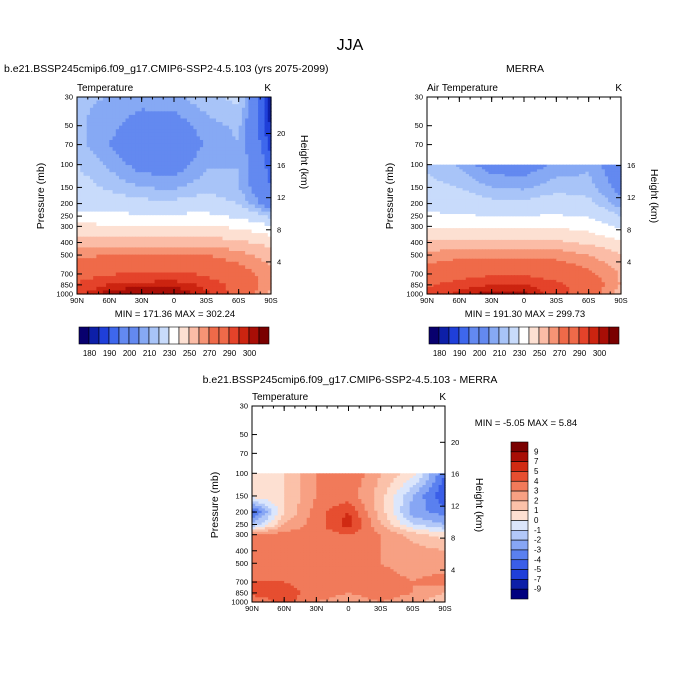 This screenshot has height=700, width=700. Describe the element at coordinates (214, 335) in the screenshot. I see `colorbar-swatch` at that location.